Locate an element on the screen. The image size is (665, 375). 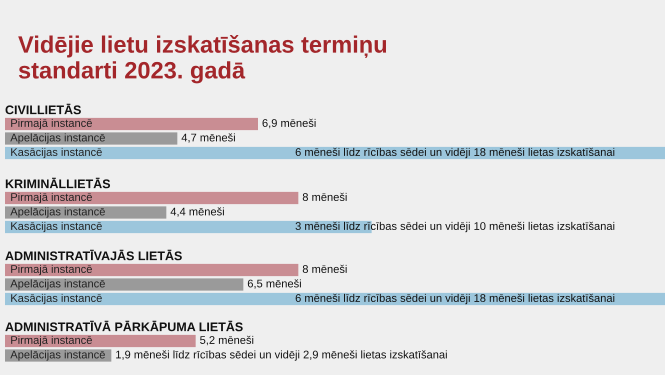
chart-subtitle: KRIMINĀLLIETĀS is located at coordinates (58, 183).